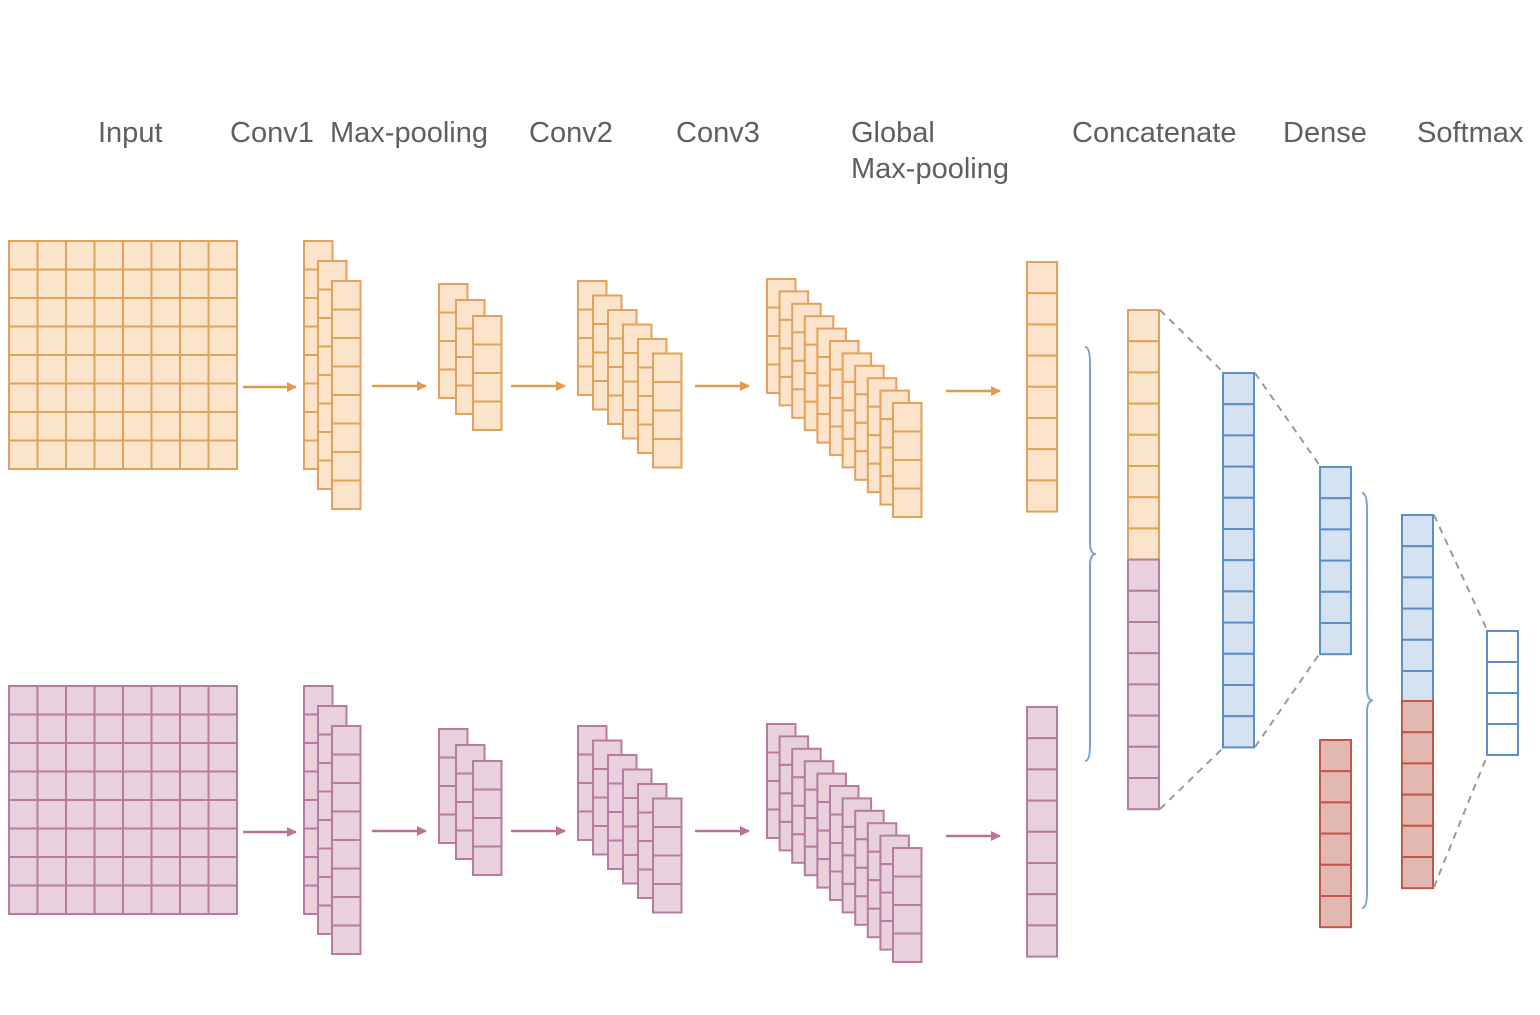 The height and width of the screenshot is (1015, 1540). Describe the element at coordinates (718, 133) in the screenshot. I see `label-conv3: Conv3` at that location.